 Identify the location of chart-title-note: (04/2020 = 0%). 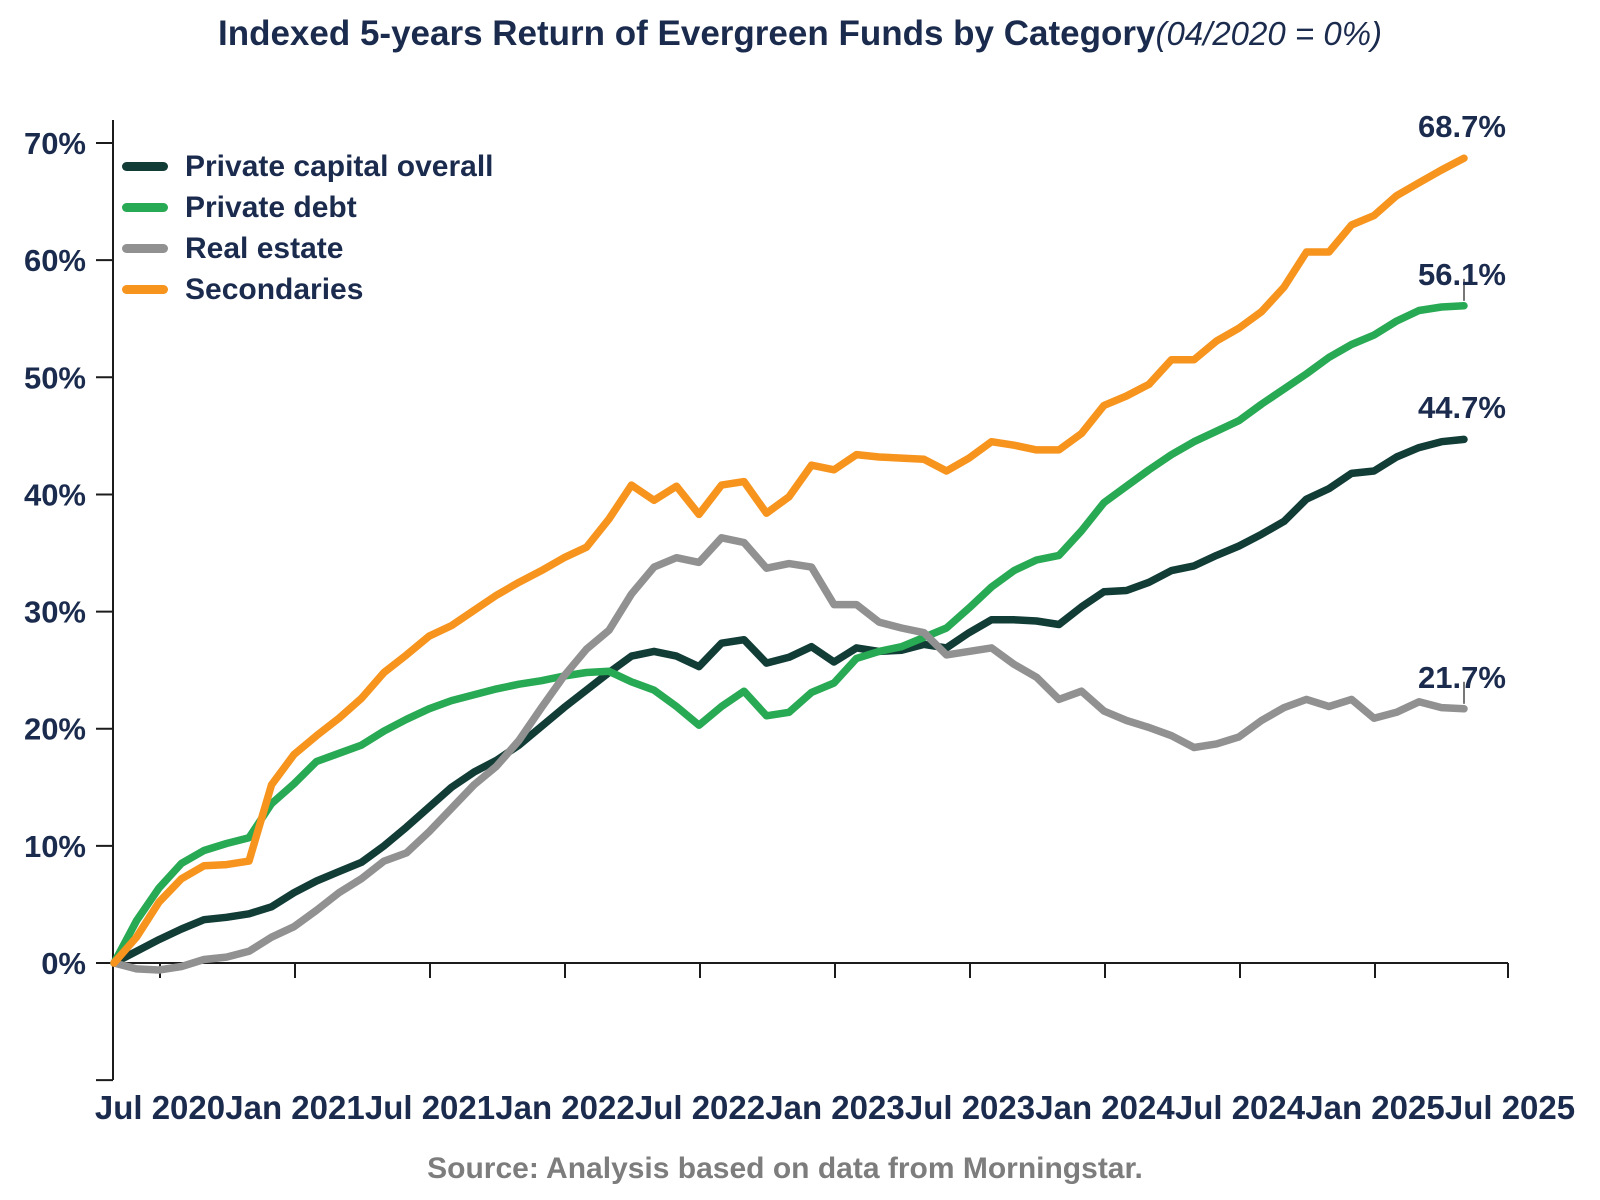
(1269, 33).